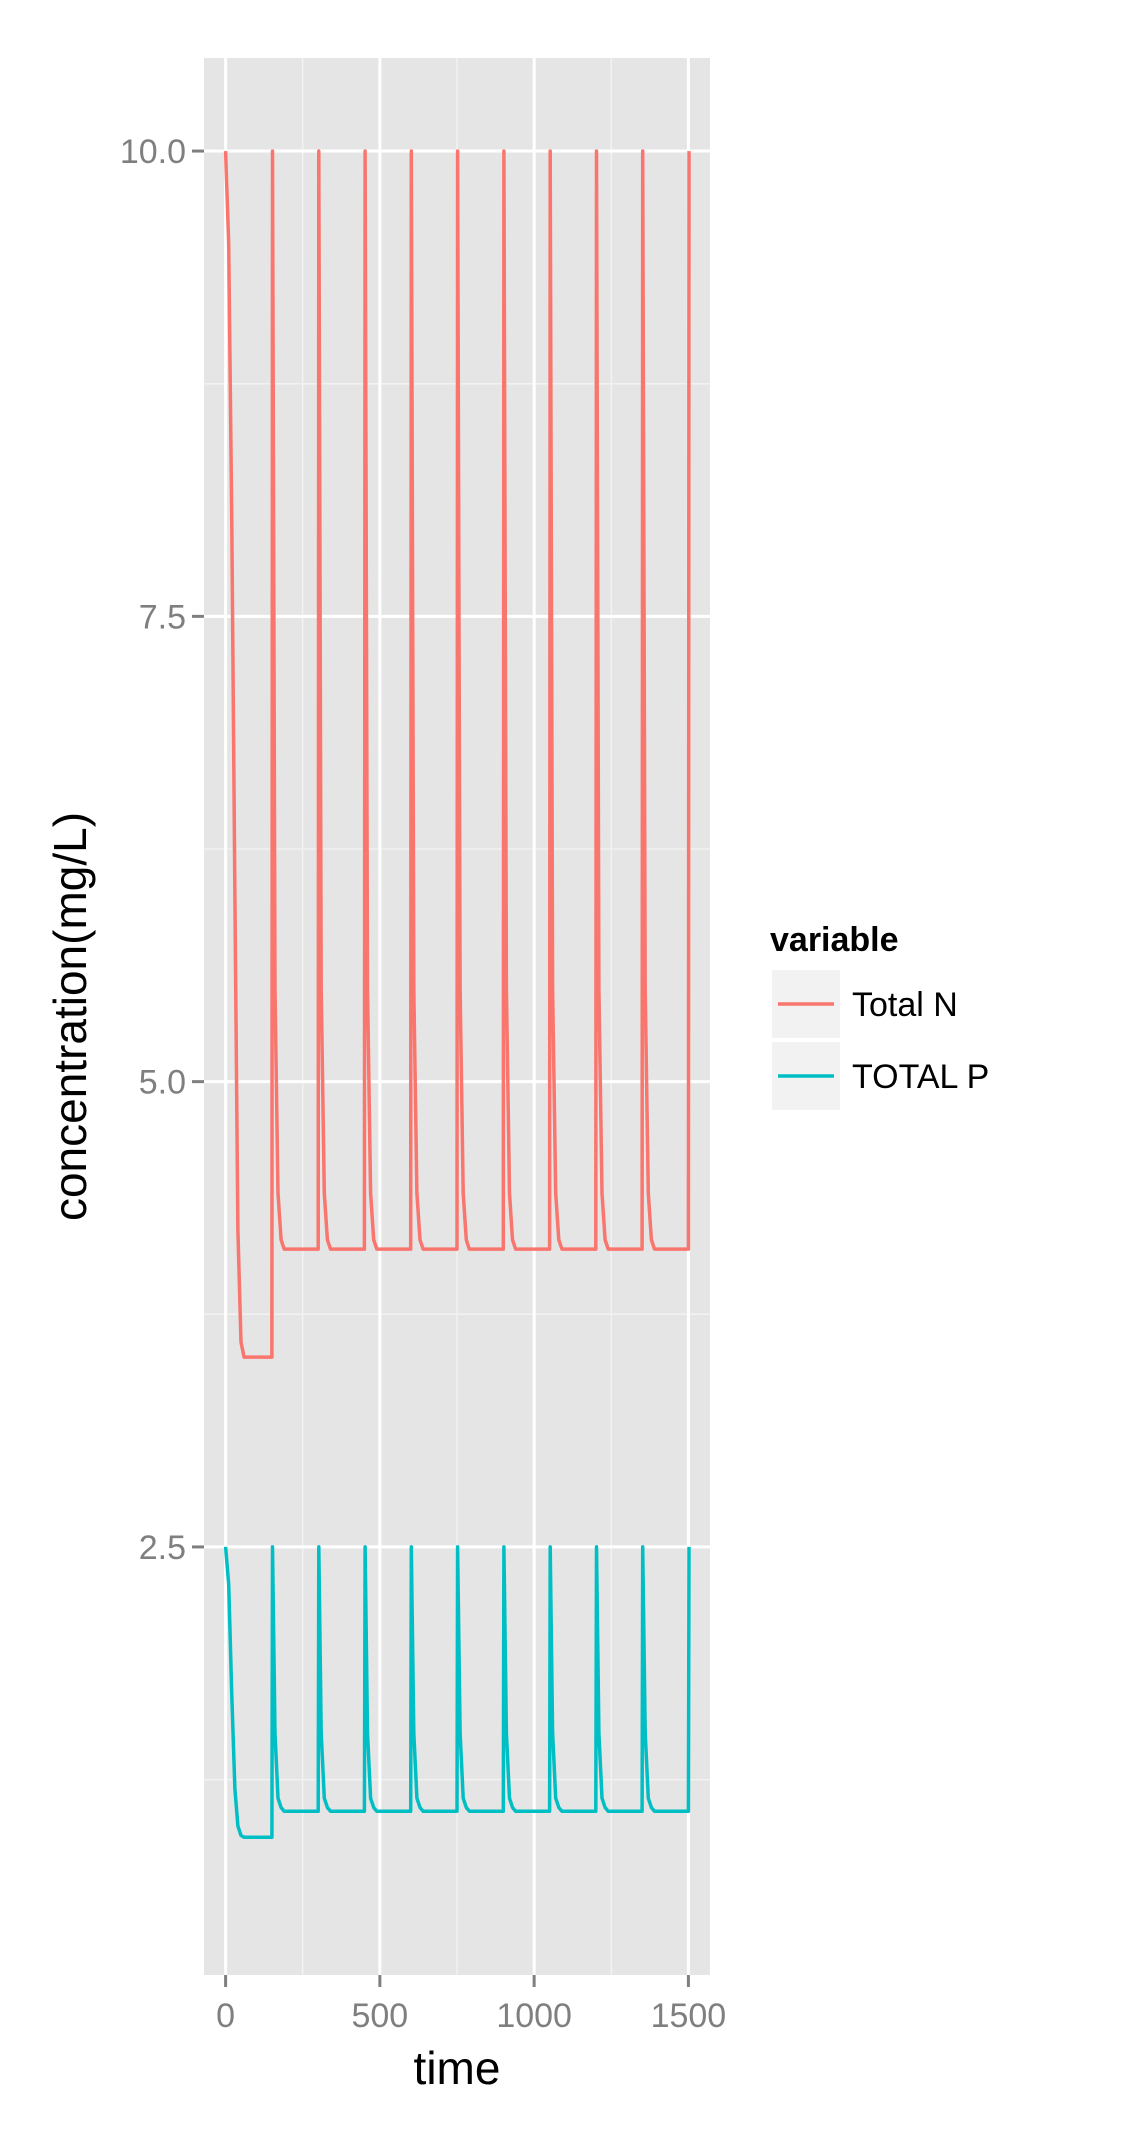  Describe the element at coordinates (162, 1083) in the screenshot. I see `y-tick-label: 5.0` at that location.